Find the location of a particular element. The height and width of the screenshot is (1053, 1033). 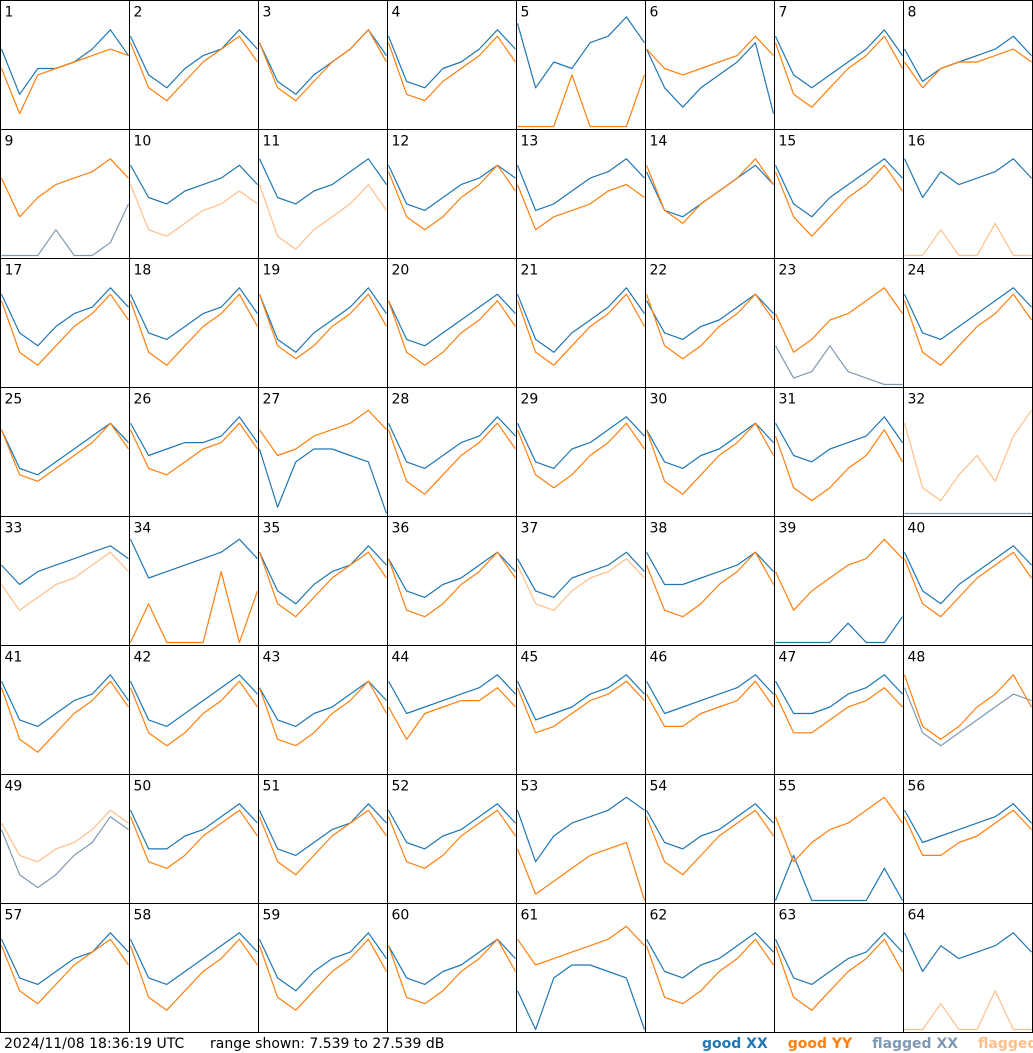

panel-label: 51 is located at coordinates (272, 787).